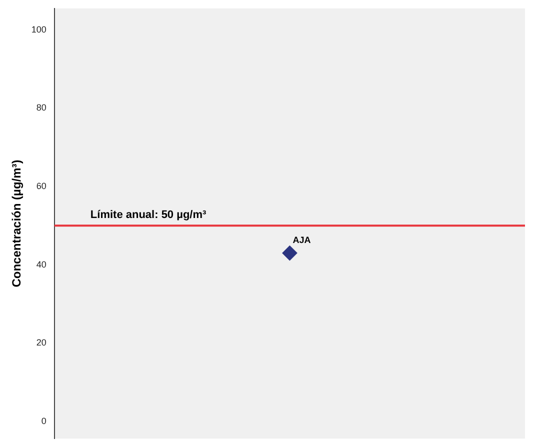 This screenshot has width=533, height=447. Describe the element at coordinates (148, 215) in the screenshot. I see `ref-line-label: Límite anual: 50 µg/m³` at that location.